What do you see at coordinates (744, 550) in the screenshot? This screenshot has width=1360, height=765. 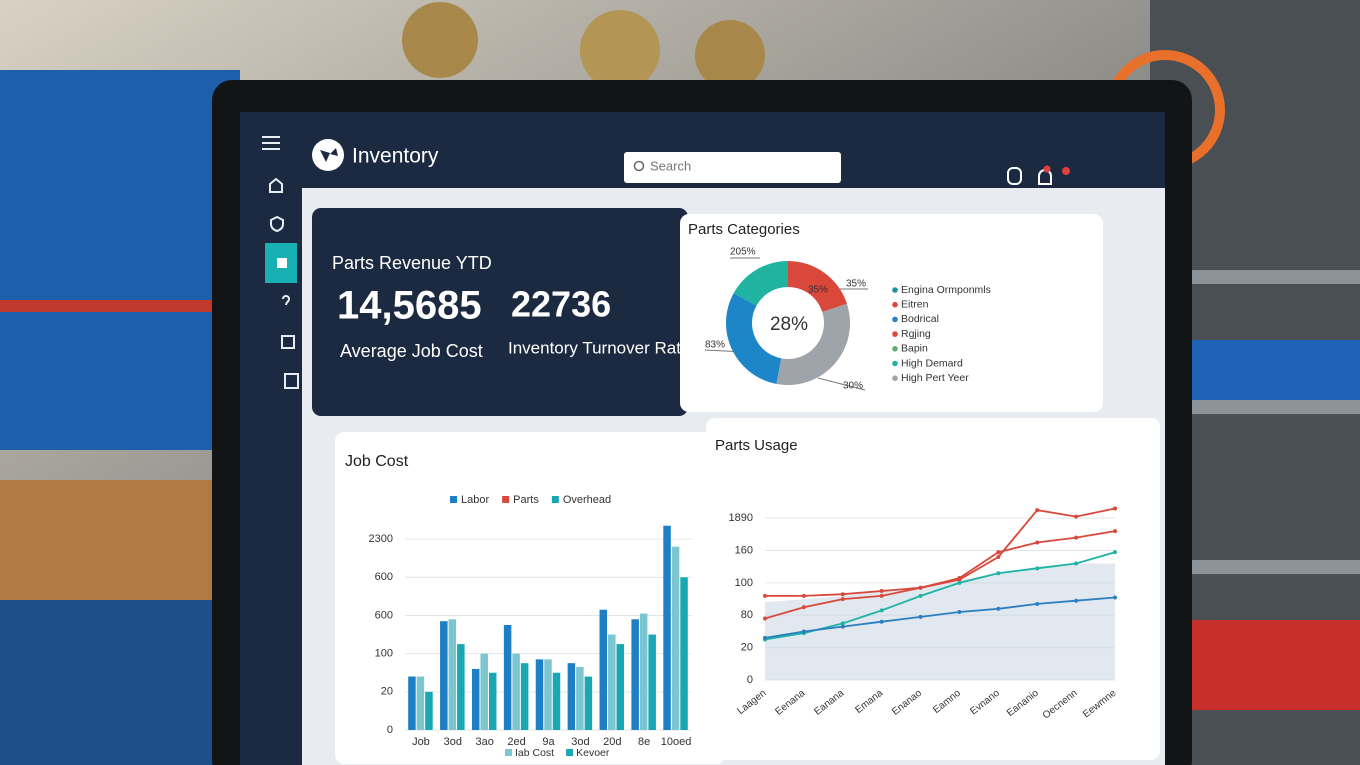 I see `y-tick-label: 160` at bounding box center [744, 550].